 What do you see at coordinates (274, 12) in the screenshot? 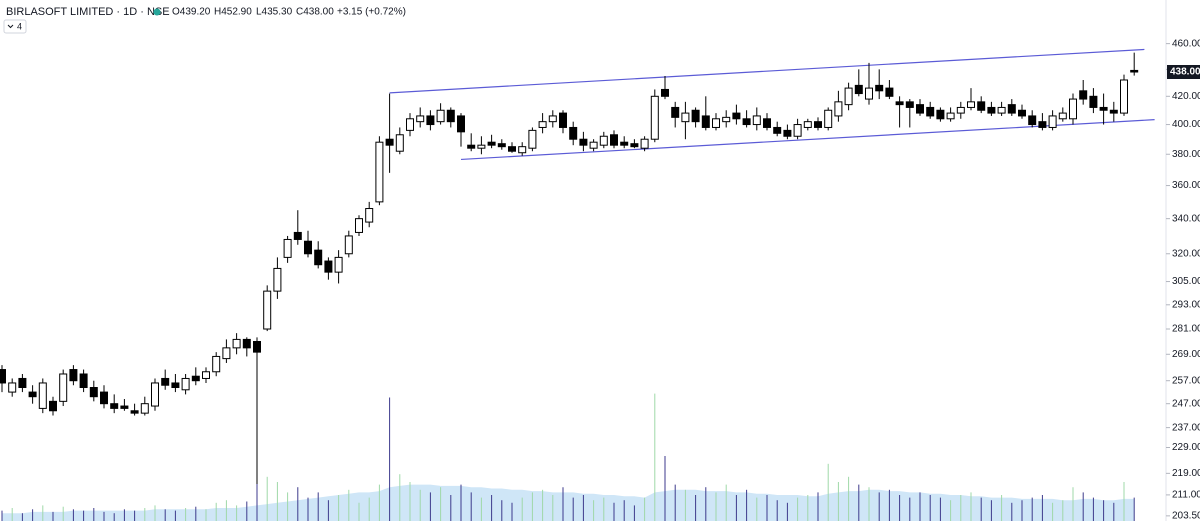
I see `header-low: L435.30` at bounding box center [274, 12].